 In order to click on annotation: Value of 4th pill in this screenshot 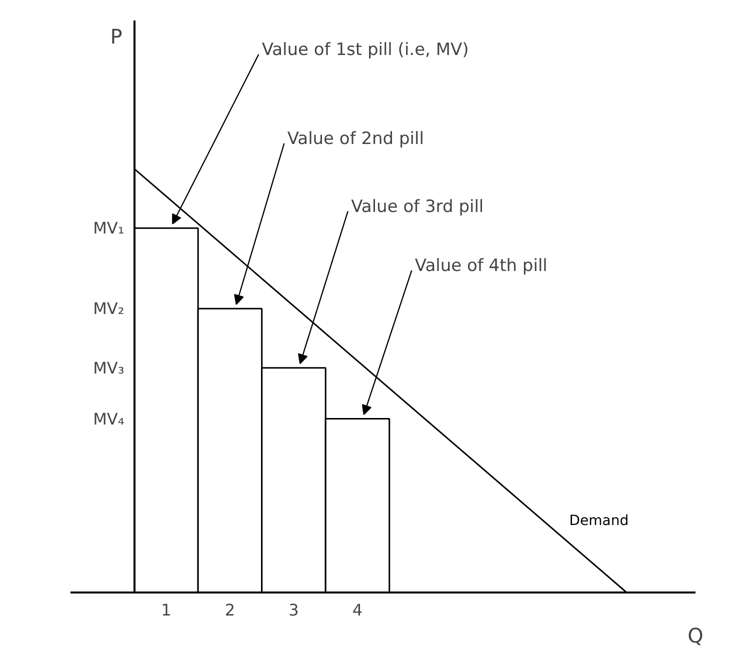, I will do `click(481, 266)`.